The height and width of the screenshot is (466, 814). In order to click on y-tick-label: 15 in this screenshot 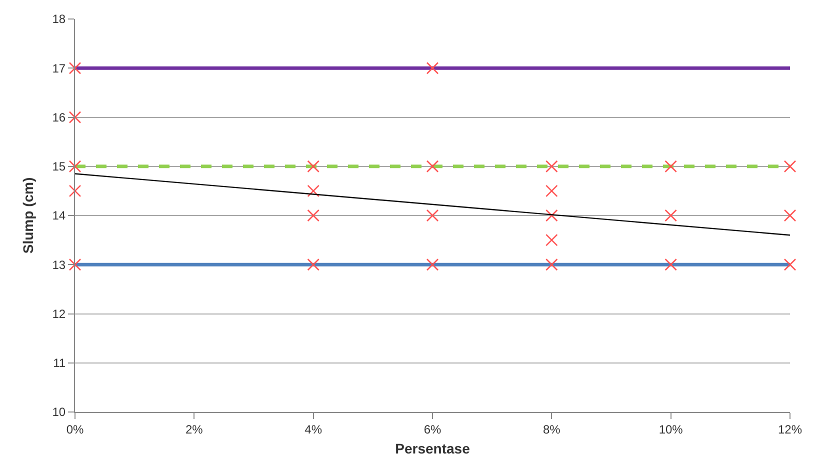, I will do `click(59, 167)`.